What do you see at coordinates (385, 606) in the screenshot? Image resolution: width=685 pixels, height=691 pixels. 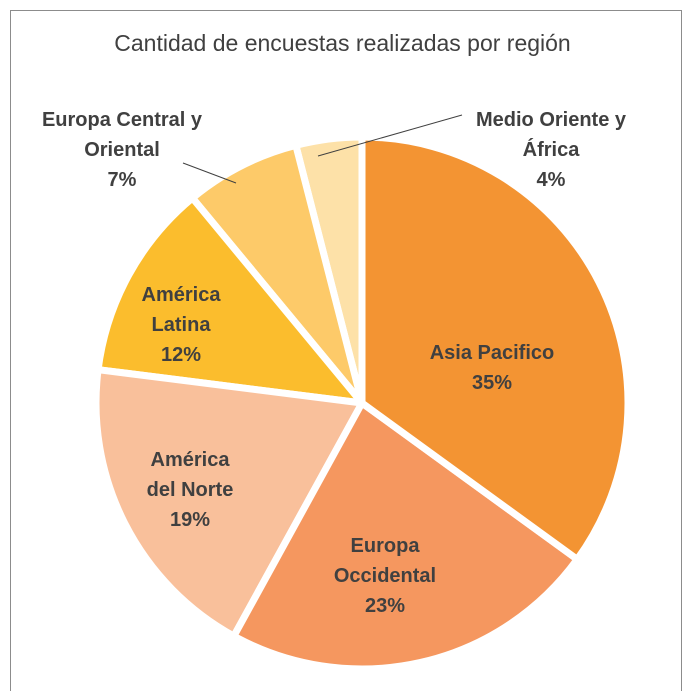 I see `value-label: 23%` at bounding box center [385, 606].